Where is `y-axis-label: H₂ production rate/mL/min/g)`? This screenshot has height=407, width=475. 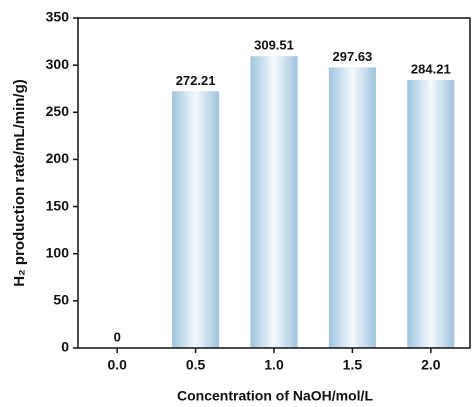 y-axis-label: H₂ production rate/mL/min/g) is located at coordinates (19, 183).